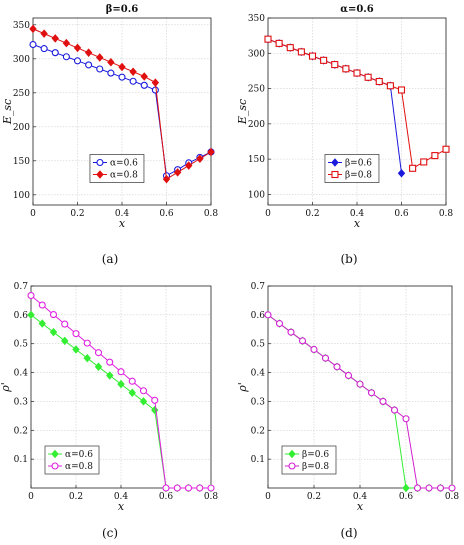  Describe the element at coordinates (357, 214) in the screenshot. I see `x-tick-label: 0.4` at that location.